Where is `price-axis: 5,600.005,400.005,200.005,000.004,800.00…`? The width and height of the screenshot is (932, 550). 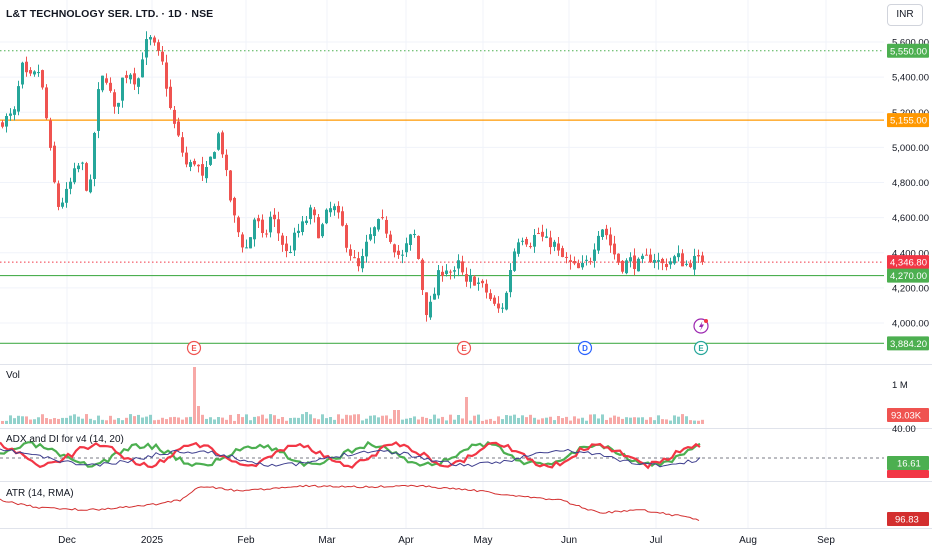
price-axis: 5,600.005,400.005,200.005,000.004,800.00… is located at coordinates (910, 237).